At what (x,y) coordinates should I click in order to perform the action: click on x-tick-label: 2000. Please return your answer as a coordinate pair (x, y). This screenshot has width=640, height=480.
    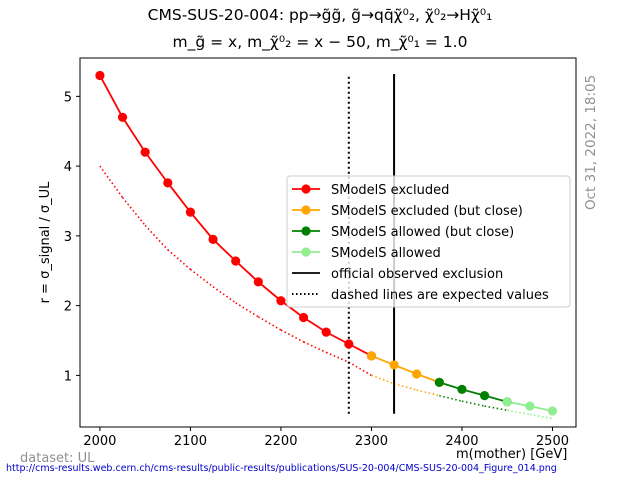
    Looking at the image, I should click on (99, 441).